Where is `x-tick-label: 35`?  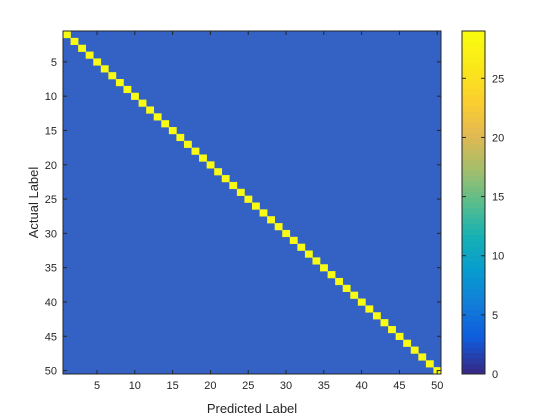 x-tick-label: 35 is located at coordinates (324, 386).